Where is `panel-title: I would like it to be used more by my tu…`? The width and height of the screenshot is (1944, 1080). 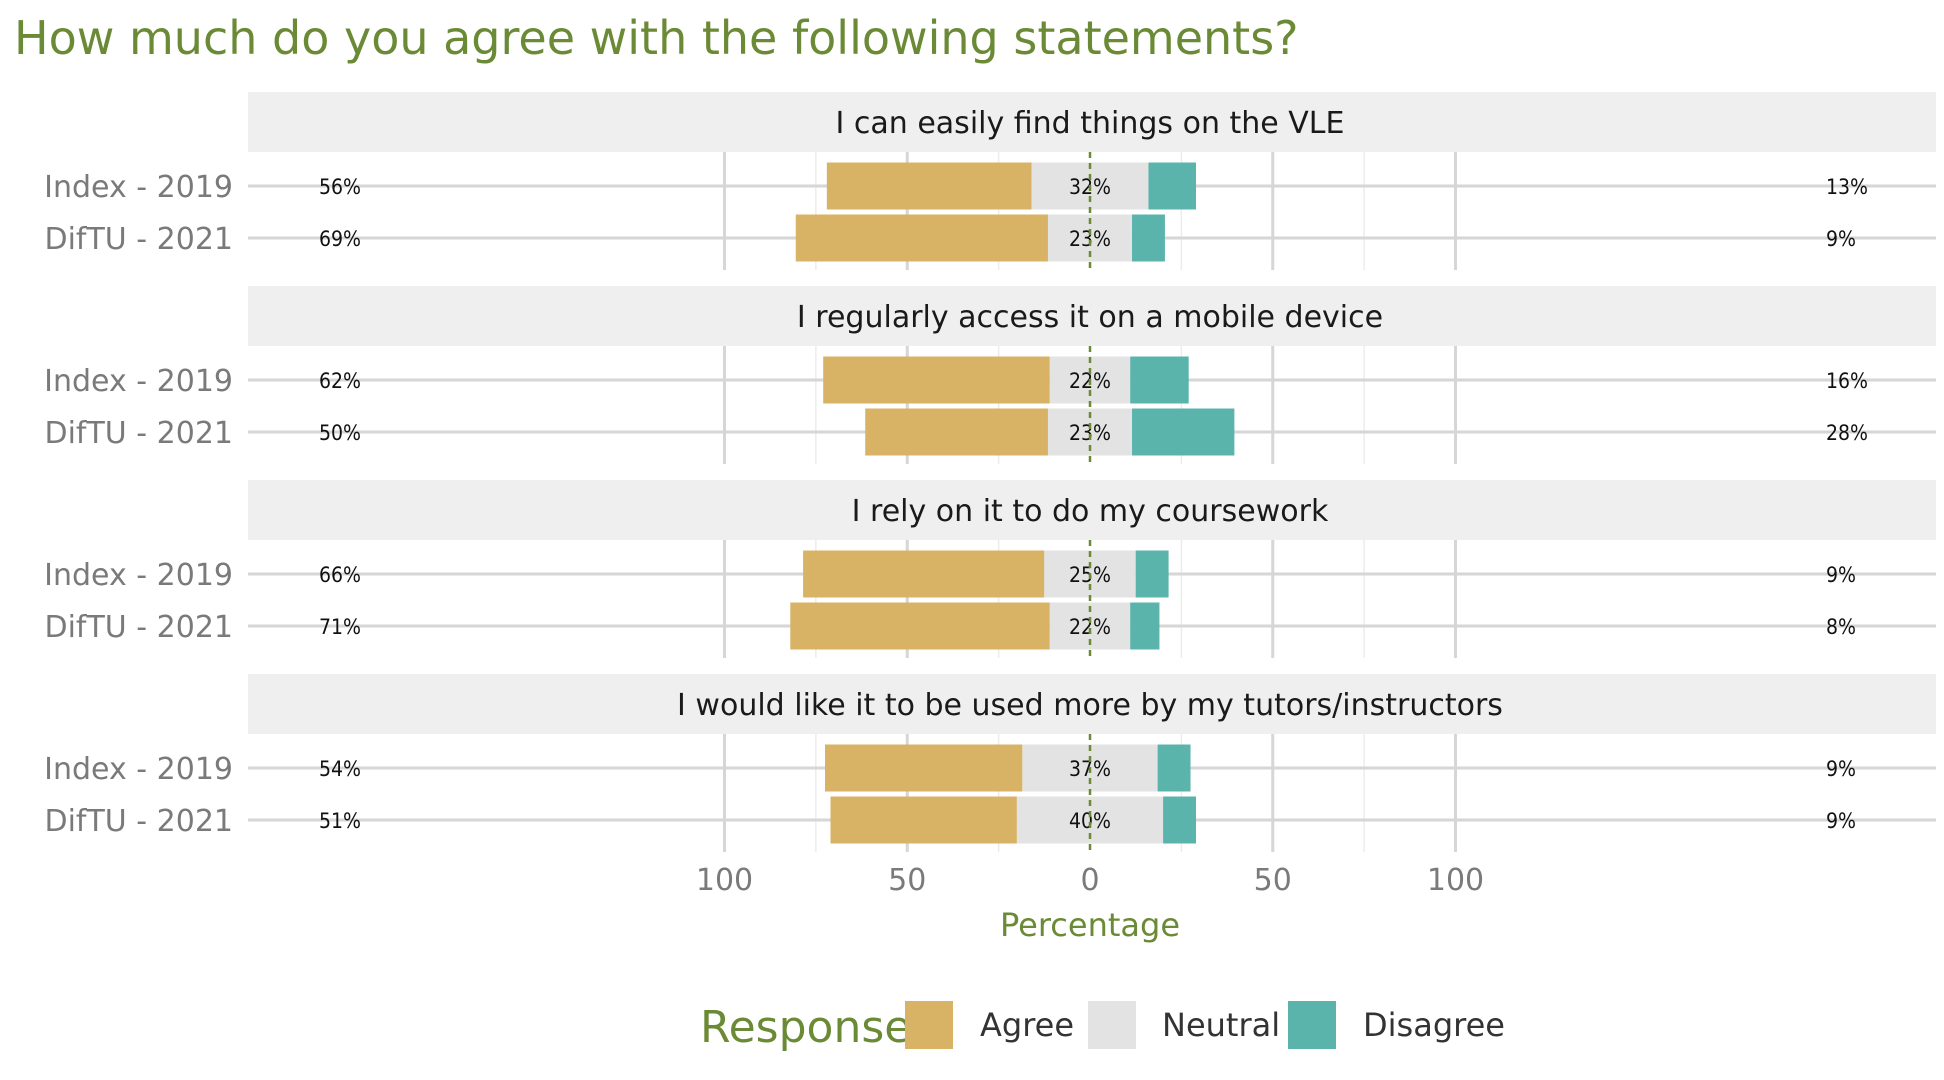 panel-title: I would like it to be used more by my tu… is located at coordinates (1090, 705).